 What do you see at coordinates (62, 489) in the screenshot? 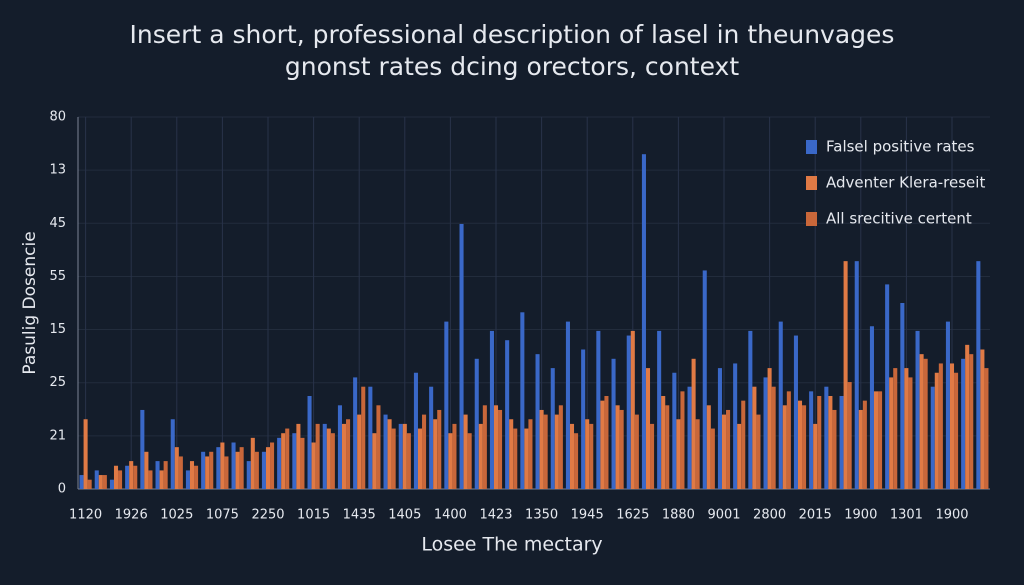
I see `y-tick-label: 0` at bounding box center [62, 489].